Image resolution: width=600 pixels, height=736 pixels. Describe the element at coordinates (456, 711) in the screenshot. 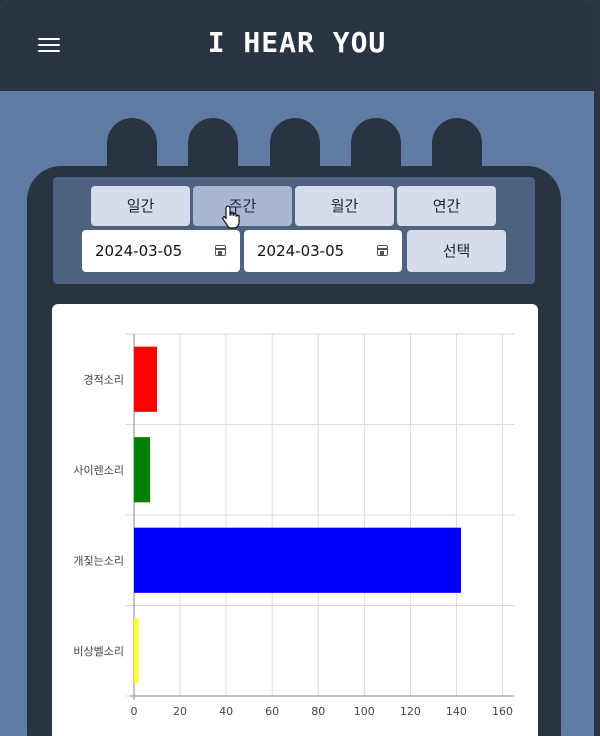

I see `x-tick-label: 140` at that location.